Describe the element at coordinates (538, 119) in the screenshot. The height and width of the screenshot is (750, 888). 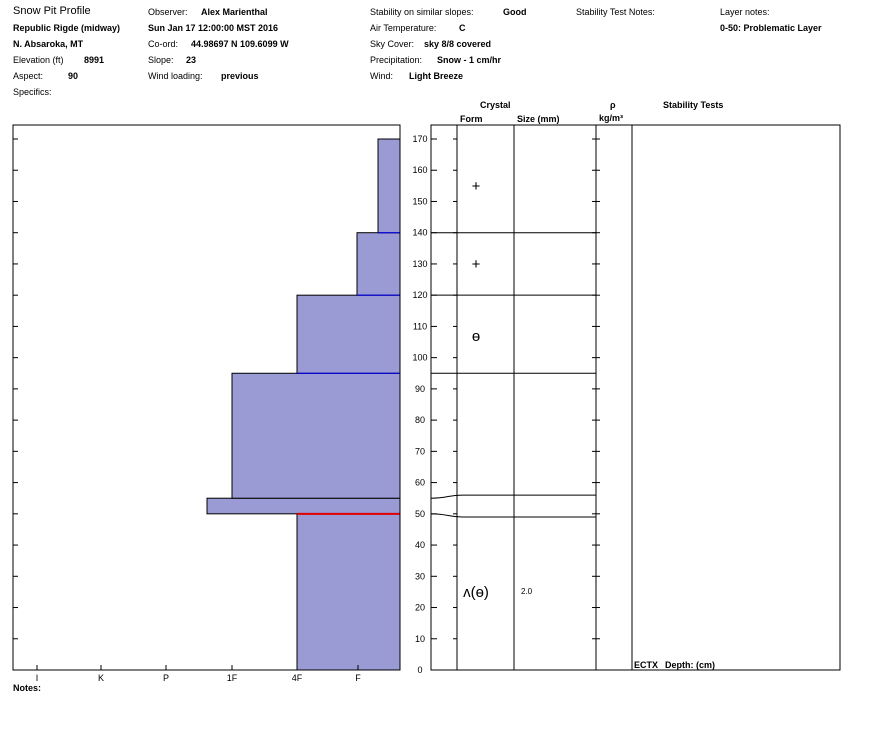
I see `size-header: Size (mm)` at that location.